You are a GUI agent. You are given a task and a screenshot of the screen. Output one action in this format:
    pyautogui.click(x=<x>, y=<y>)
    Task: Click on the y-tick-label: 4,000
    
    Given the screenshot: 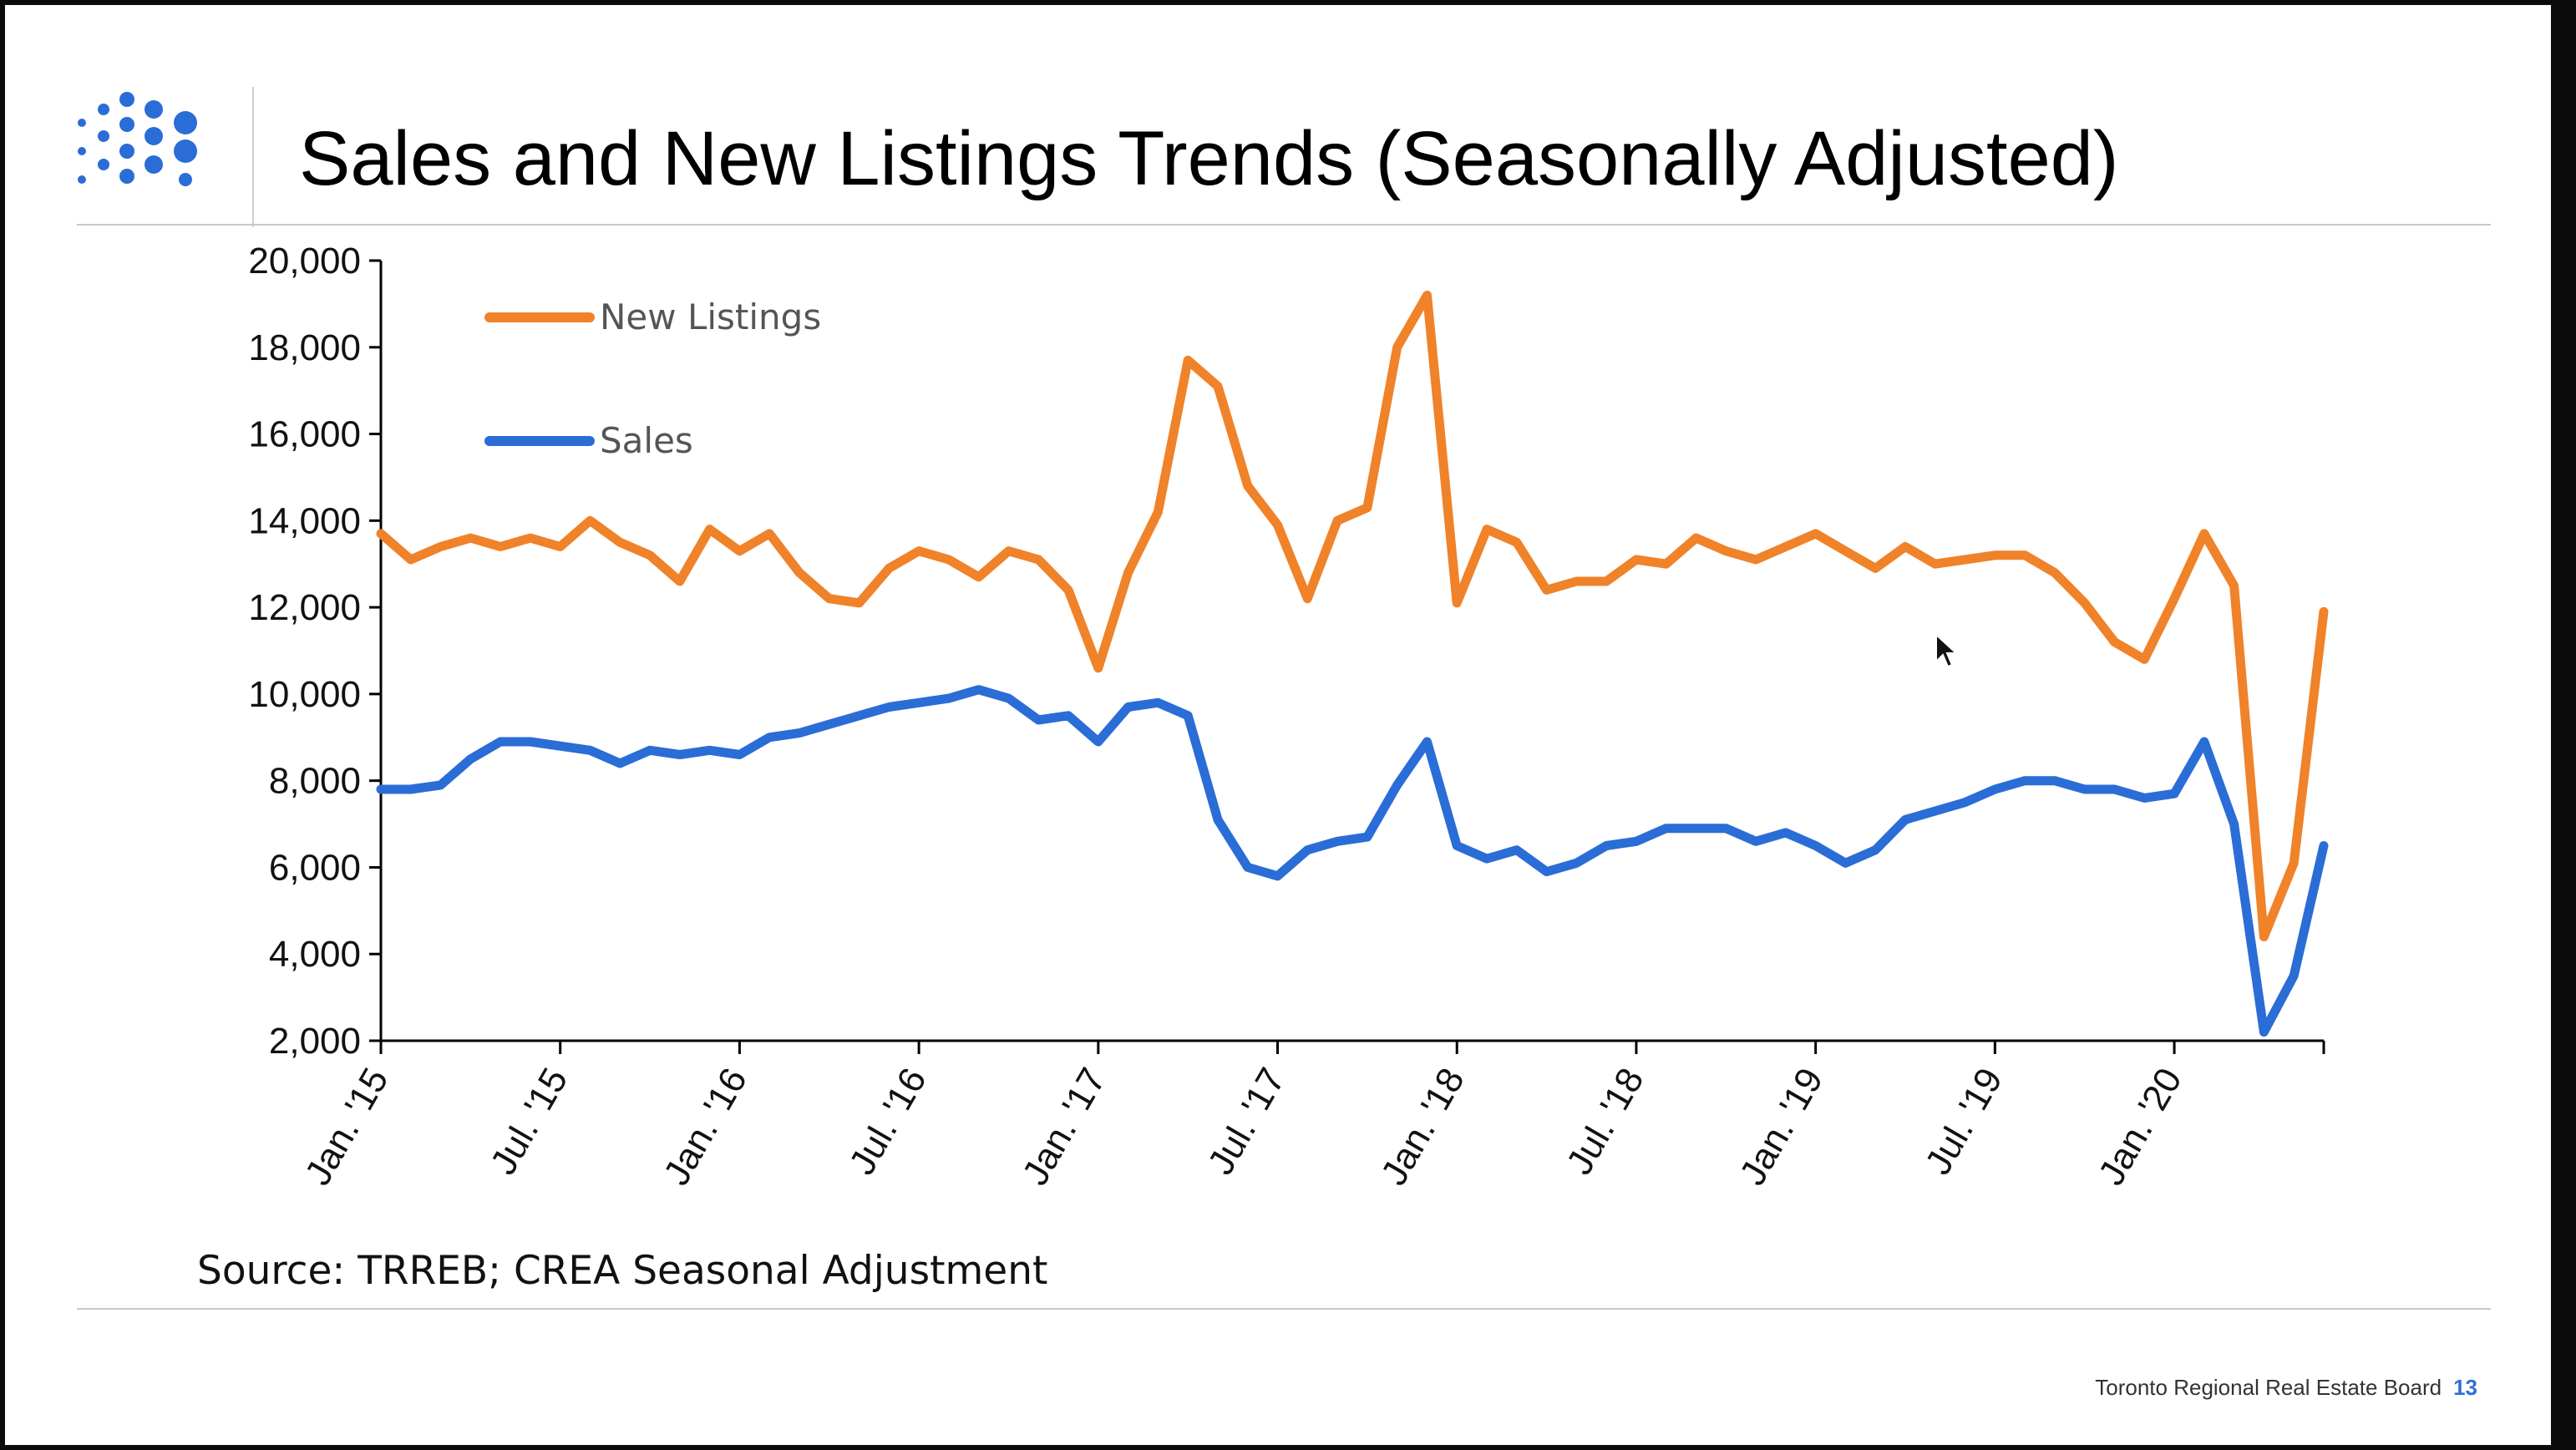 What is the action you would take?
    pyautogui.click(x=315, y=954)
    